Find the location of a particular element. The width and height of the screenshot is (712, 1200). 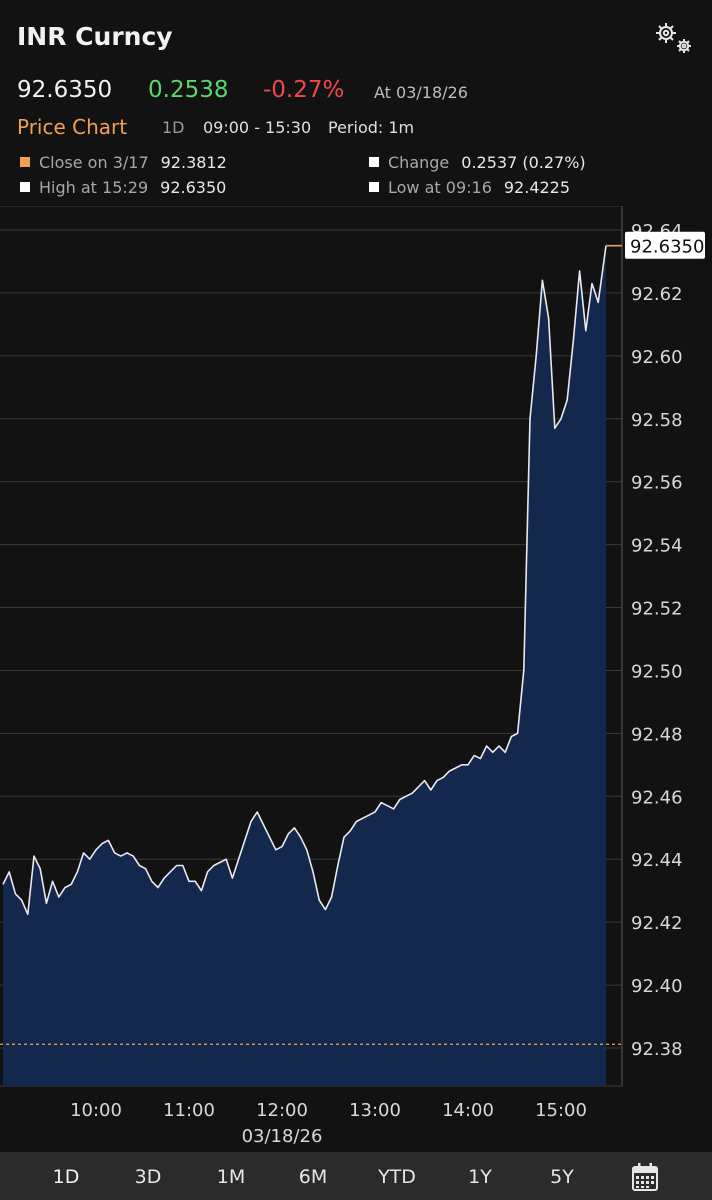

x-date-label: 03/18/26 is located at coordinates (282, 1136).